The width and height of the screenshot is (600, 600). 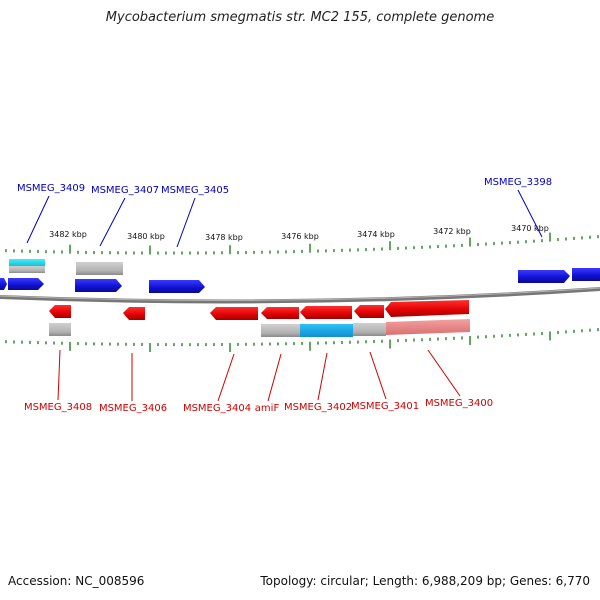 I want to click on gene-label-forward: MSMEG_3407, so click(x=125, y=190).